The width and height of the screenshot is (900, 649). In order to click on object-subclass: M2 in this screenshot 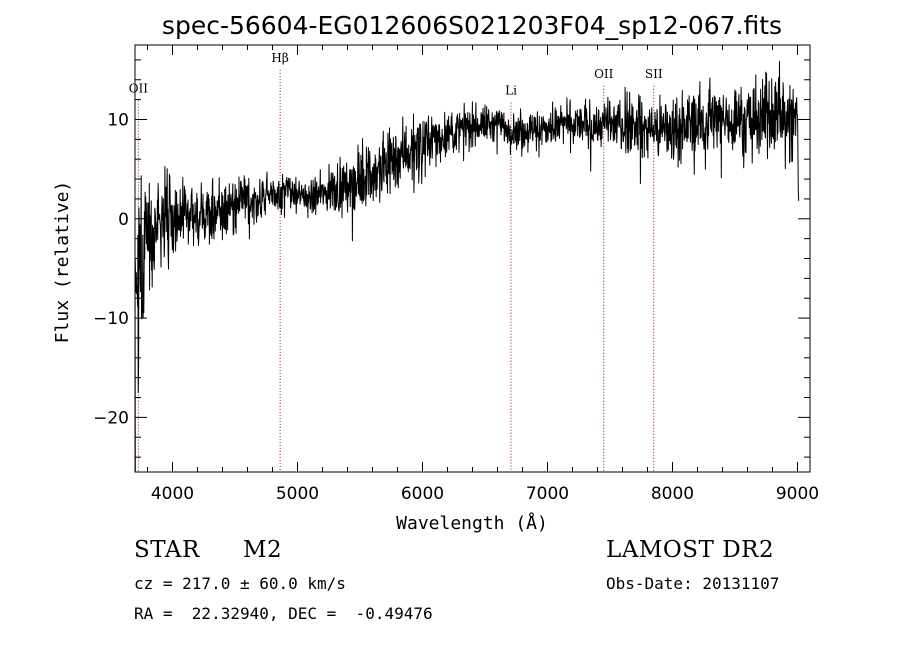, I will do `click(263, 550)`.